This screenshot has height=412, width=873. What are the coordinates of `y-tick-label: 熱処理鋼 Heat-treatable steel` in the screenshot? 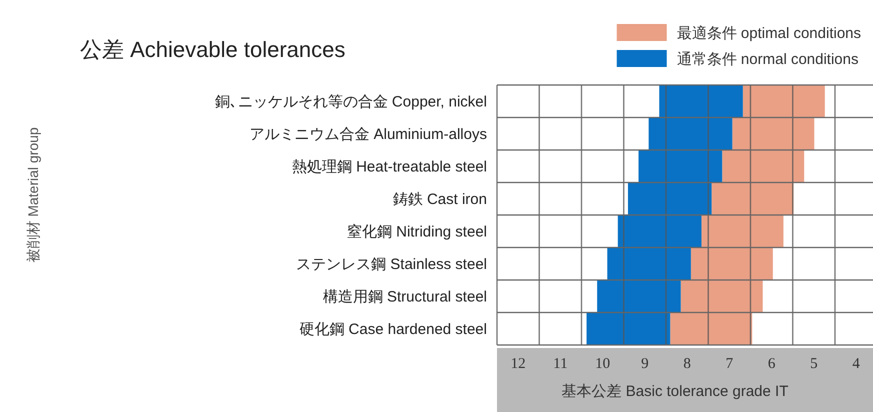 It's located at (389, 167).